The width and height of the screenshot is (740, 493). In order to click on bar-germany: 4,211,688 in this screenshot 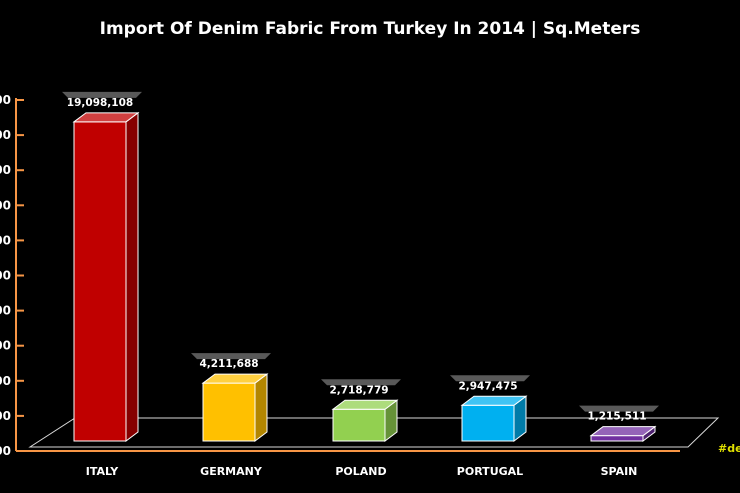, I will do `click(231, 397)`.